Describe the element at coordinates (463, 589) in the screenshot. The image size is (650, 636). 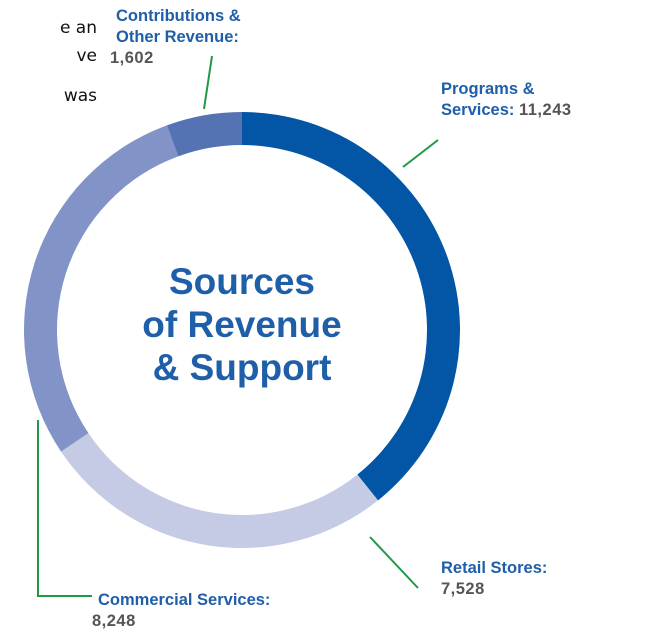
I see `value-label: 7,528` at that location.